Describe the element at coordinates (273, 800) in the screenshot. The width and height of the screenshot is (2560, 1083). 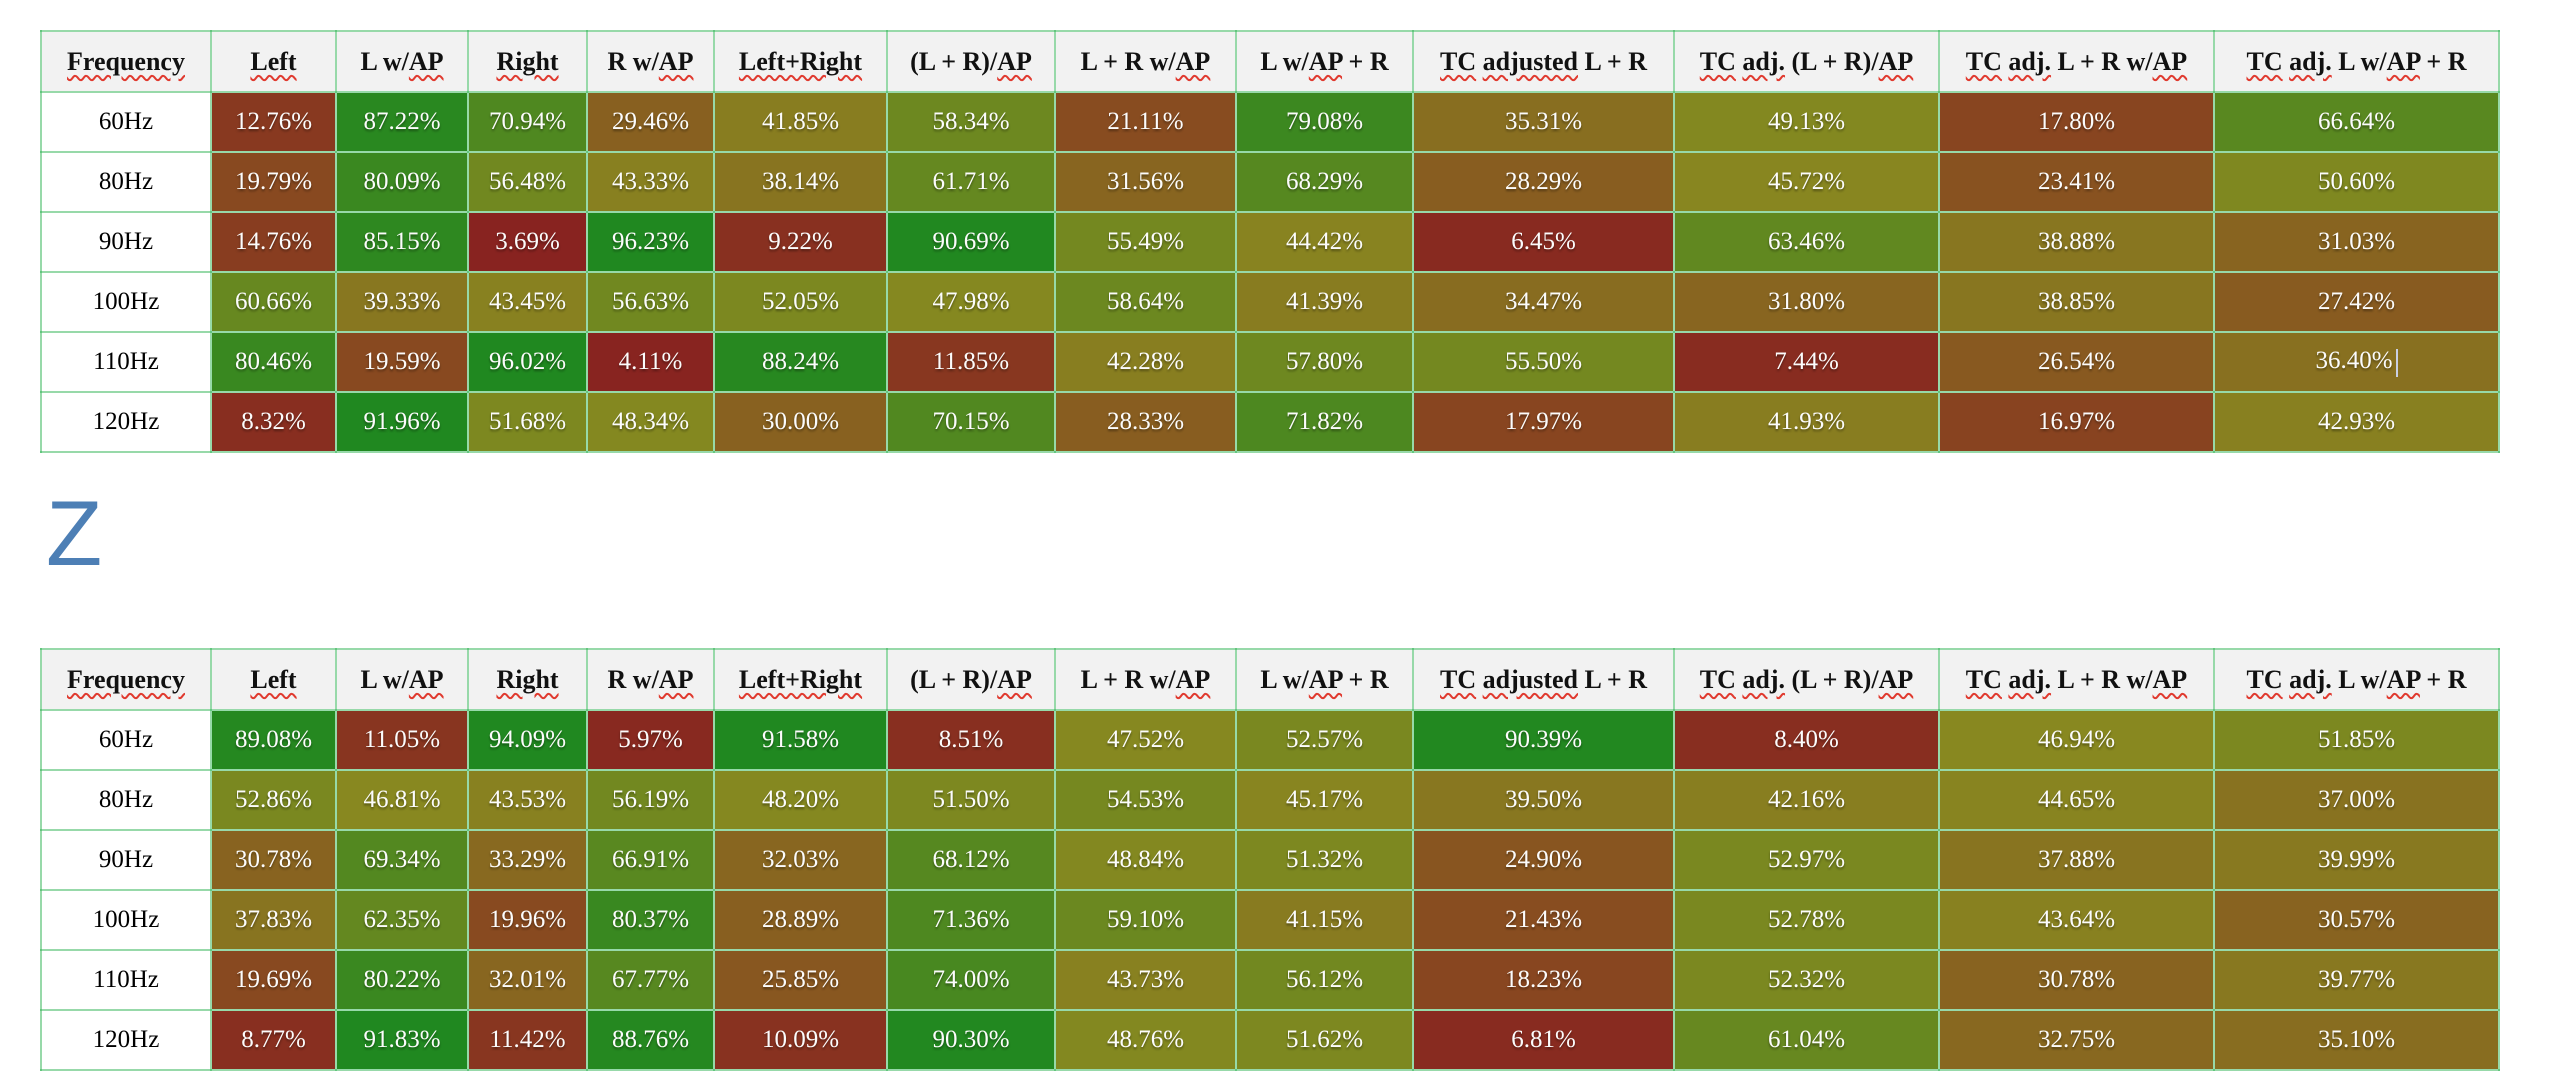
I see `value-cell: 52.86%` at that location.